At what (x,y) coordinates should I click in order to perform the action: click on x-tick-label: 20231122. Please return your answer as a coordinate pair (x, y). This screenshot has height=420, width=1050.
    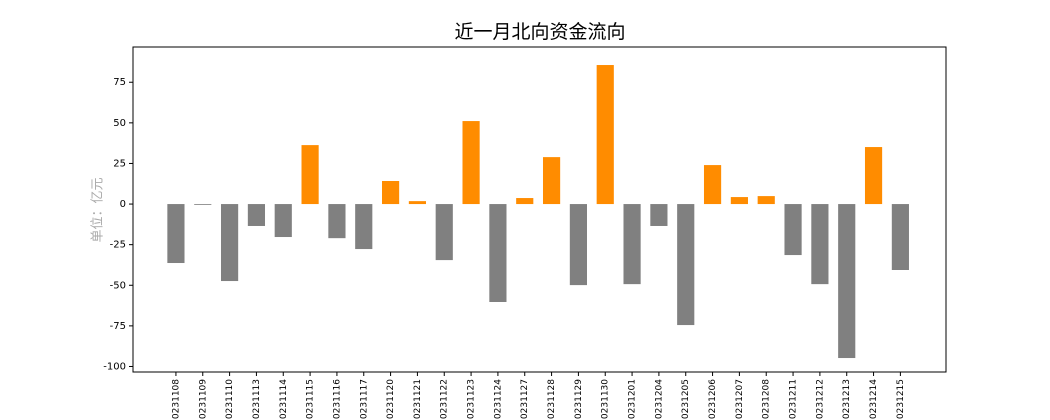
    Looking at the image, I should click on (445, 399).